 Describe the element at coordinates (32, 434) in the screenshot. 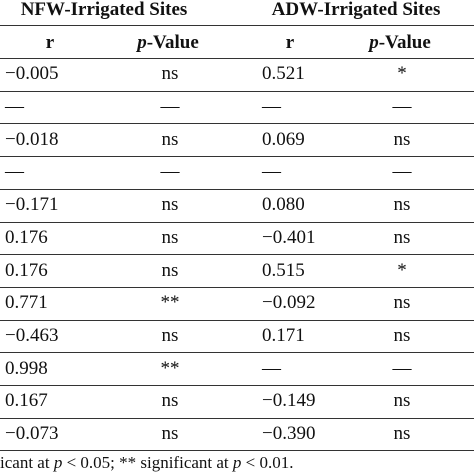

I see `table-cell: −0.073` at that location.